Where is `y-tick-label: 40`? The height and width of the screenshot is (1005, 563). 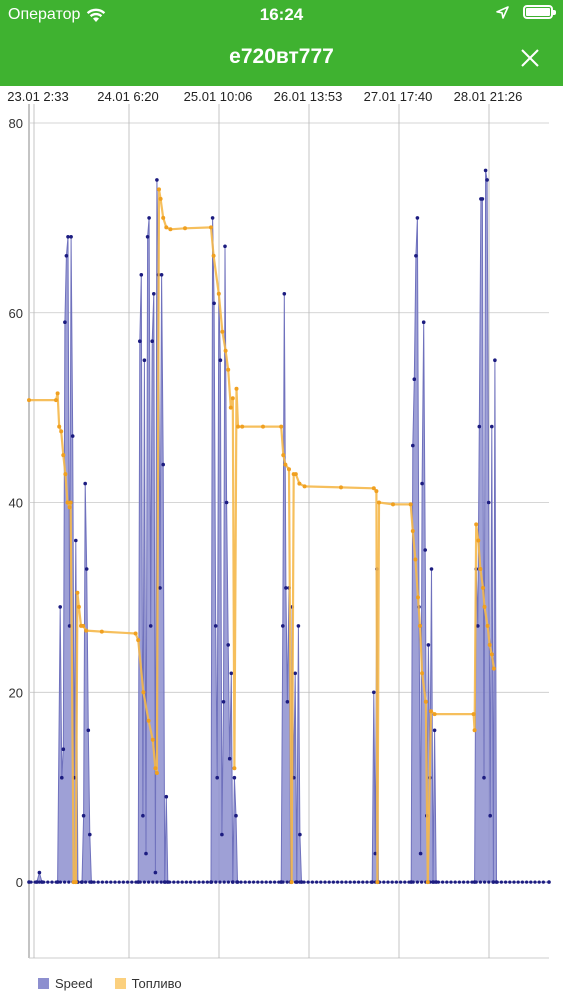
y-tick-label: 40 is located at coordinates (16, 503).